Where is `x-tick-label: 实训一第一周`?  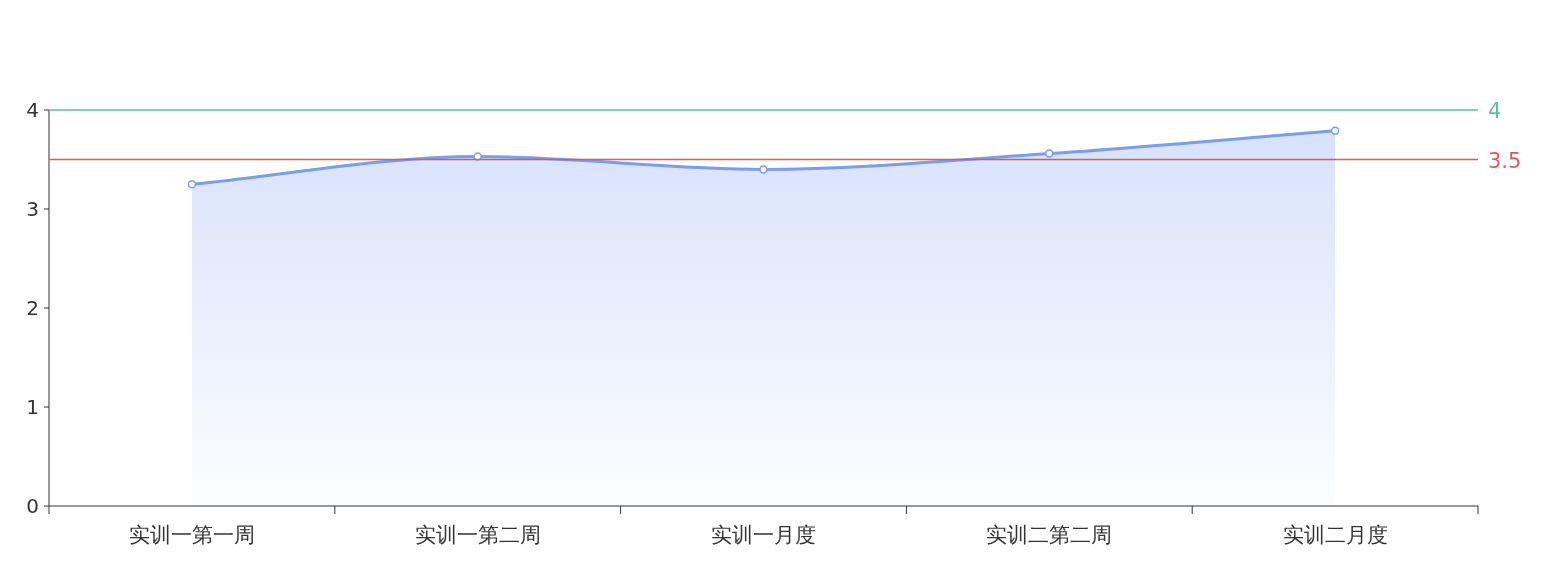 x-tick-label: 实训一第一周 is located at coordinates (191, 535).